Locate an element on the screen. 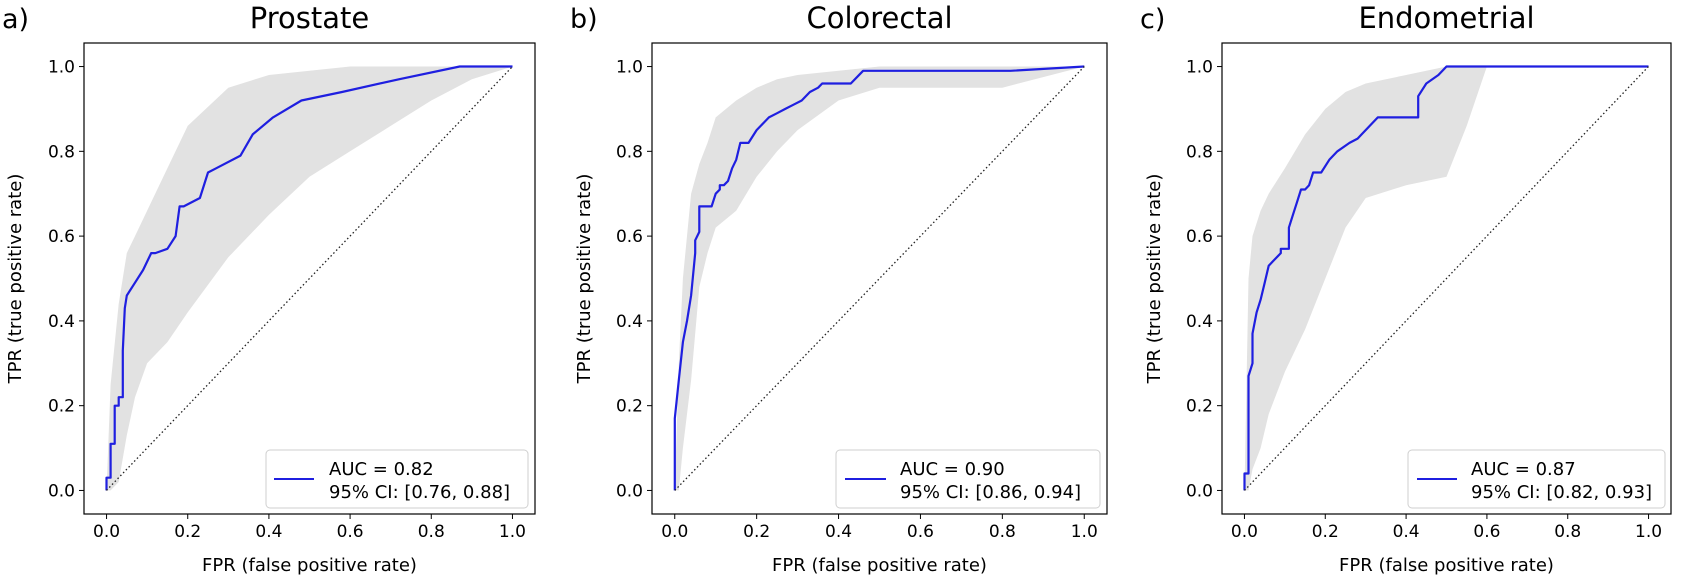 The width and height of the screenshot is (1700, 580). legend-auc-text: AUC = 0.90 is located at coordinates (952, 469).